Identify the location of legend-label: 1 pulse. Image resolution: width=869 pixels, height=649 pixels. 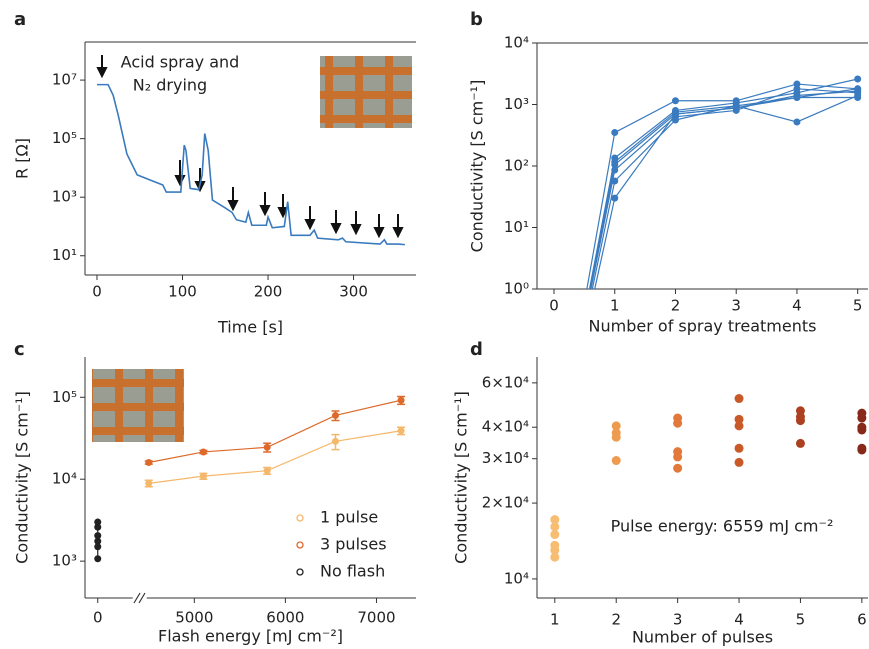
(349, 517).